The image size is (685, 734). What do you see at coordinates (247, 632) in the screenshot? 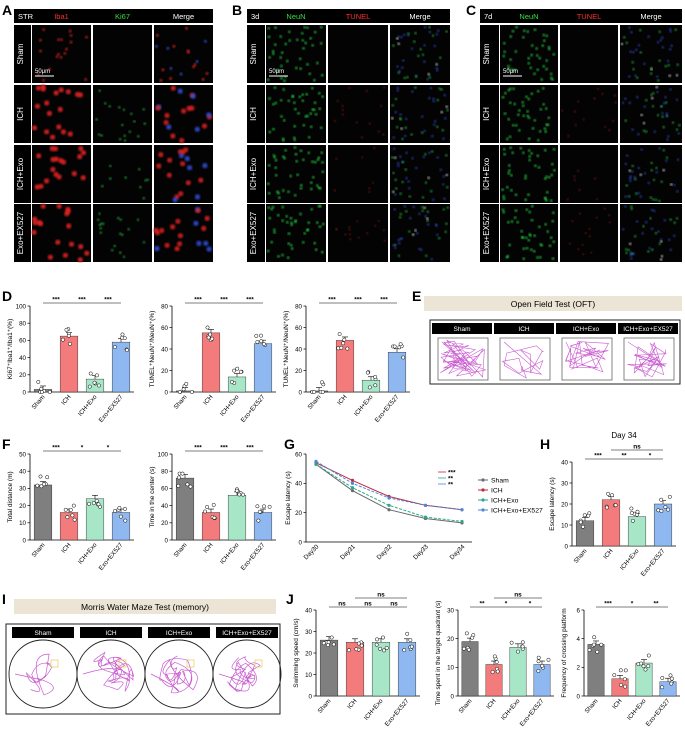
I see `mwm-group-bar` at bounding box center [247, 632].